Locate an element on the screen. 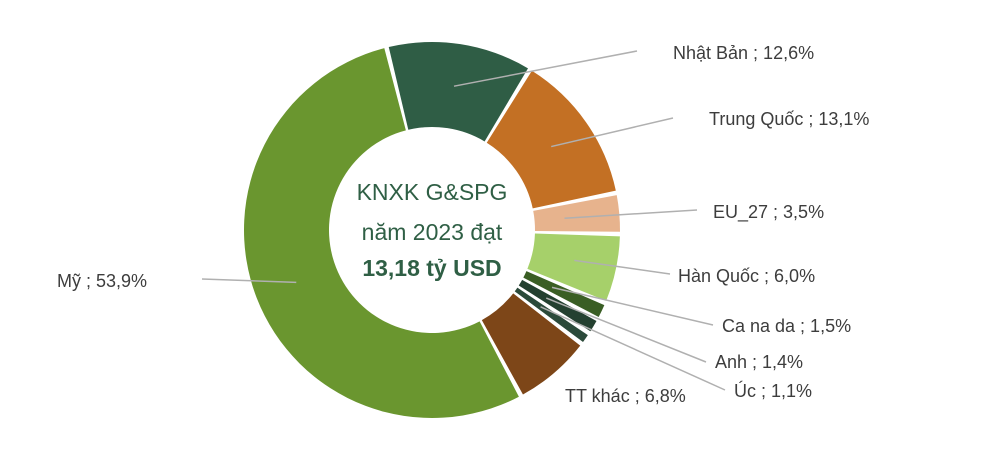 The width and height of the screenshot is (1000, 455). slice-label: Anh ; 1,4% is located at coordinates (759, 362).